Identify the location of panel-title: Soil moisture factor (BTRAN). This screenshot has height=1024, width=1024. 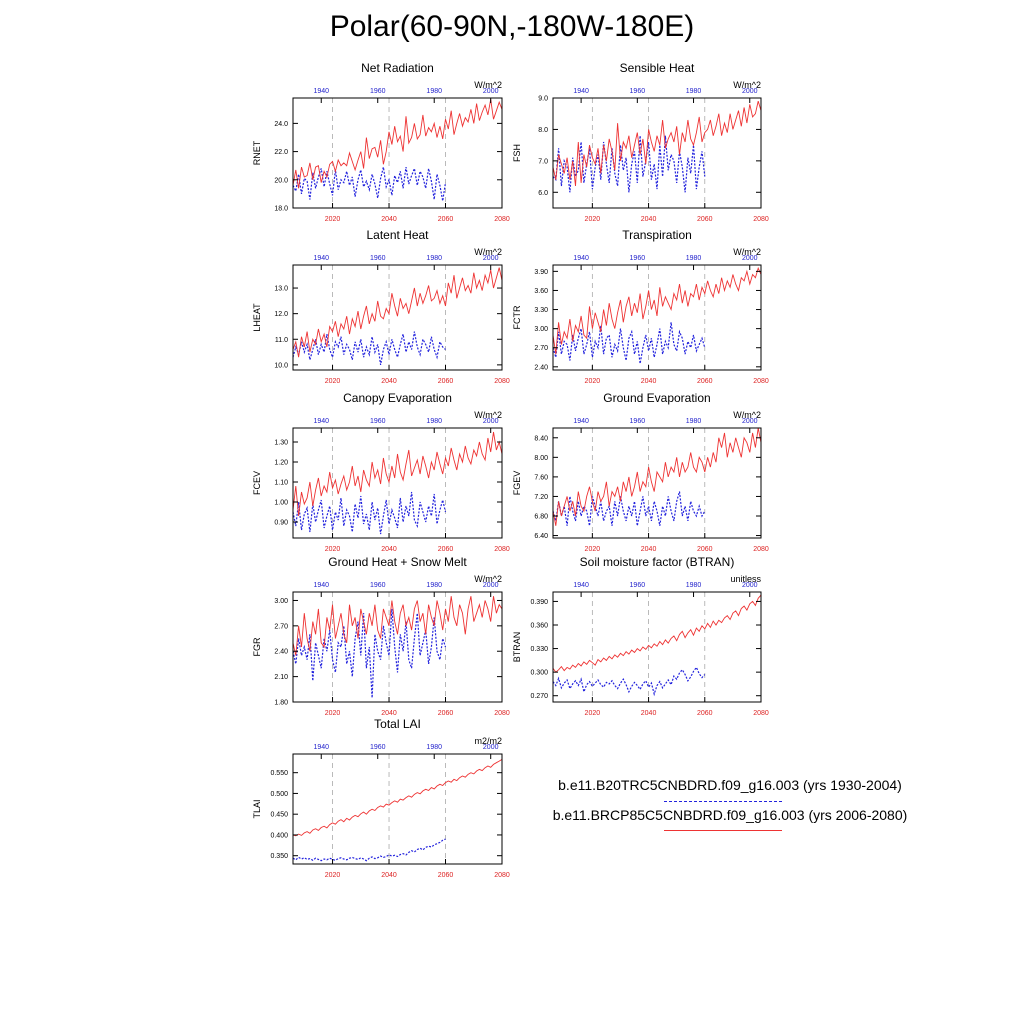
(657, 562).